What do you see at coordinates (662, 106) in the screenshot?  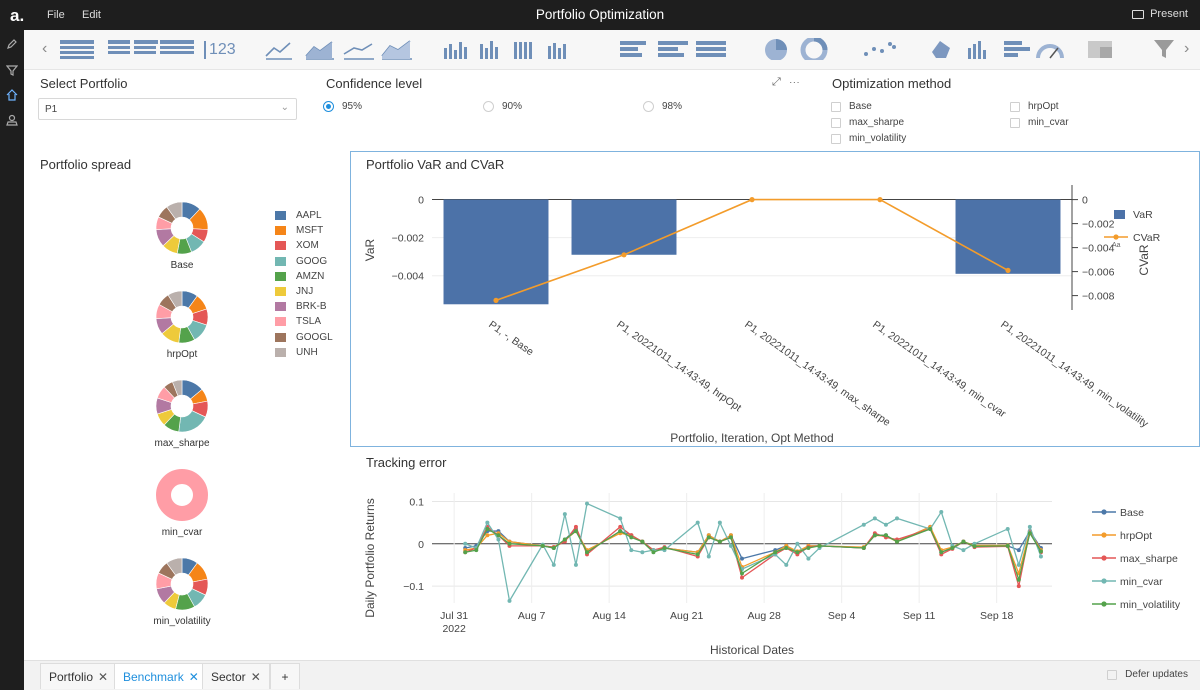 I see `radio-98: 98%` at bounding box center [662, 106].